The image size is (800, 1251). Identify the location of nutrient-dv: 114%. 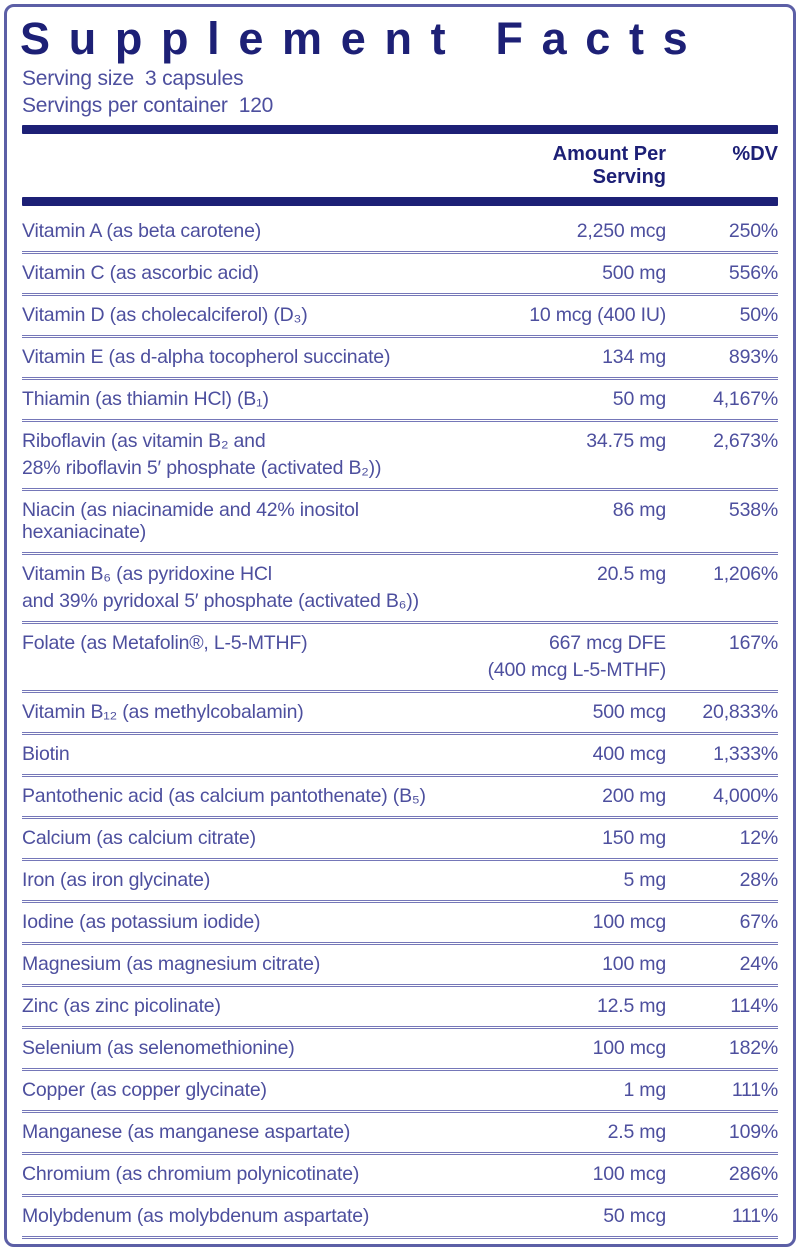
(754, 1005).